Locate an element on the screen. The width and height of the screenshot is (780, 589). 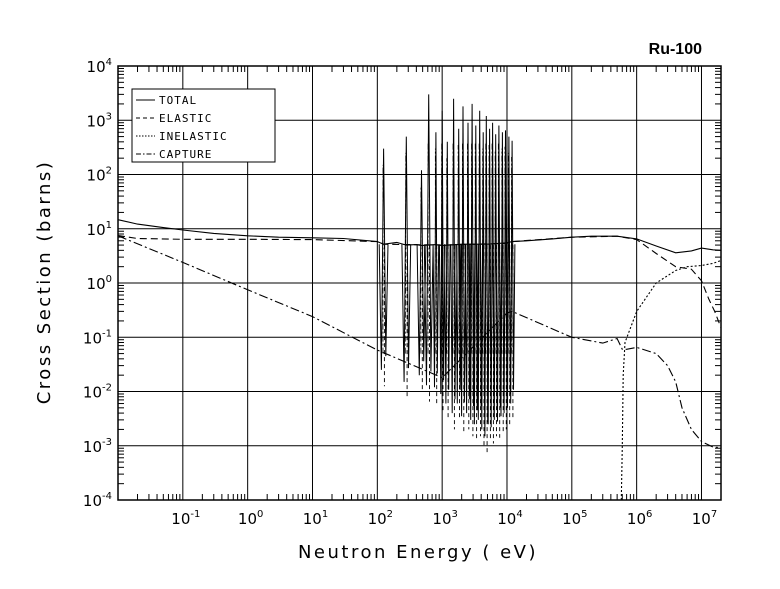
x-tick-label: 10⁴ is located at coordinates (509, 518).